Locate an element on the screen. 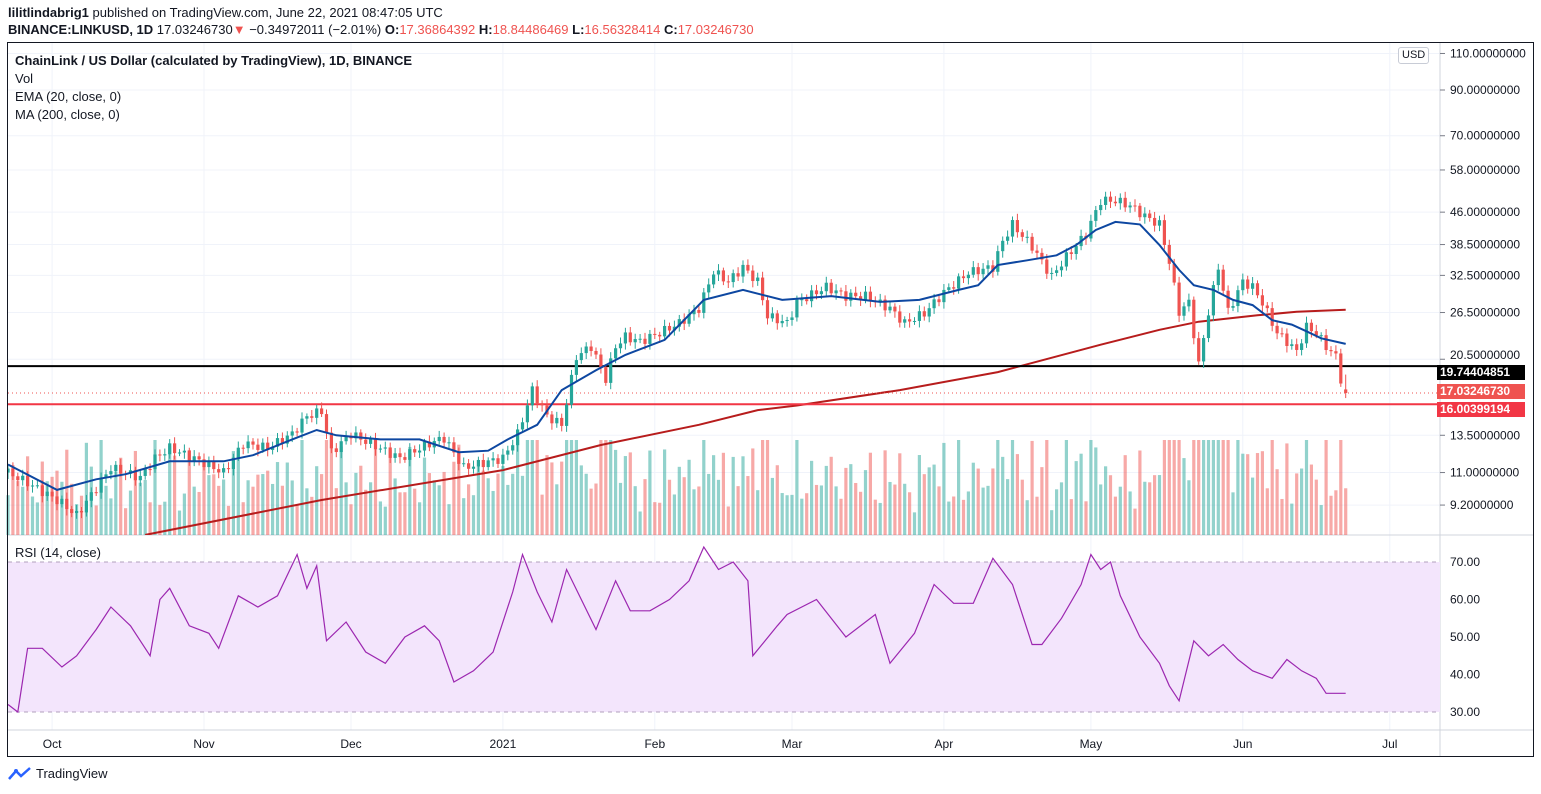  legend-ema: EMA (20, close, 0) is located at coordinates (68, 96).